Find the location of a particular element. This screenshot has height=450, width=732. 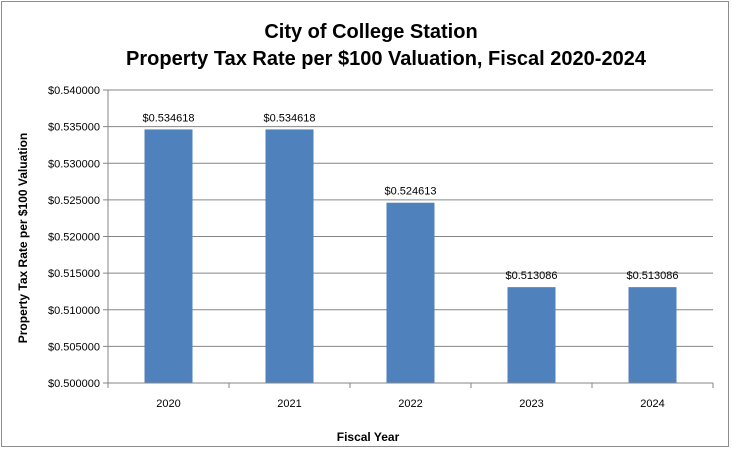

data-label-2023: $0.513086 is located at coordinates (532, 276).